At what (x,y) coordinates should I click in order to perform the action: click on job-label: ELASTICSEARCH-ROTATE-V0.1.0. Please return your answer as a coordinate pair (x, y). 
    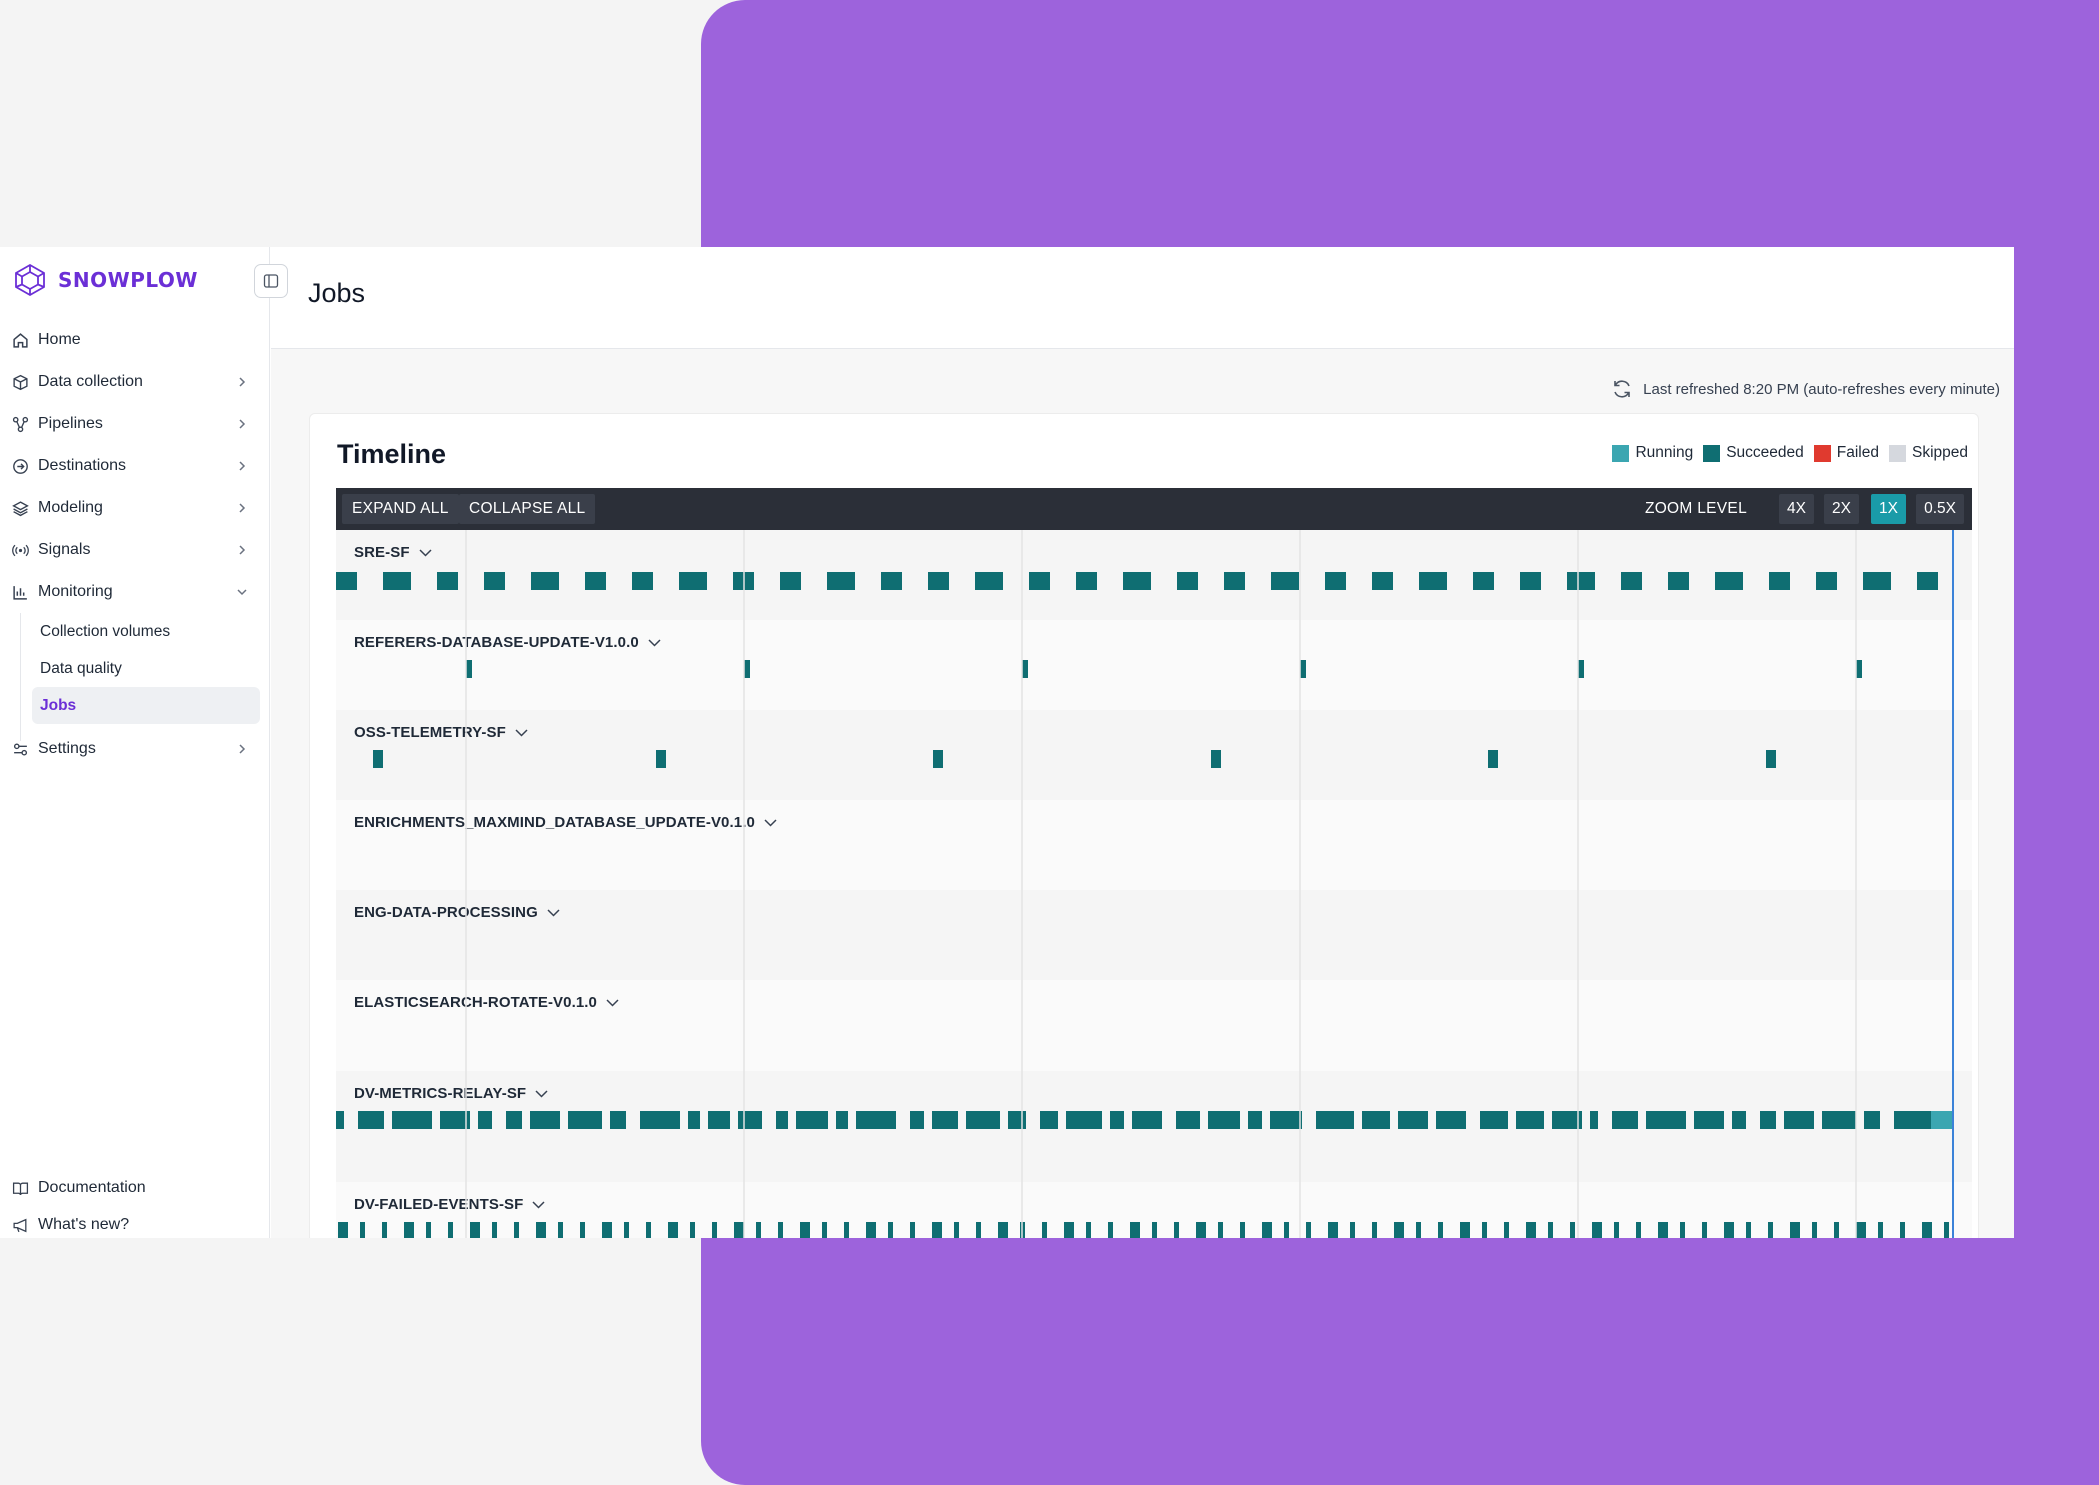
    Looking at the image, I should click on (487, 1002).